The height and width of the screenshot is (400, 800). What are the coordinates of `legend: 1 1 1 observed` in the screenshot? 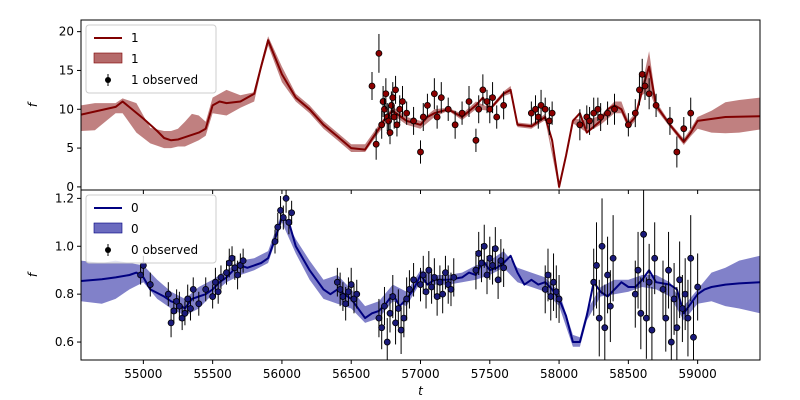 It's located at (151, 59).